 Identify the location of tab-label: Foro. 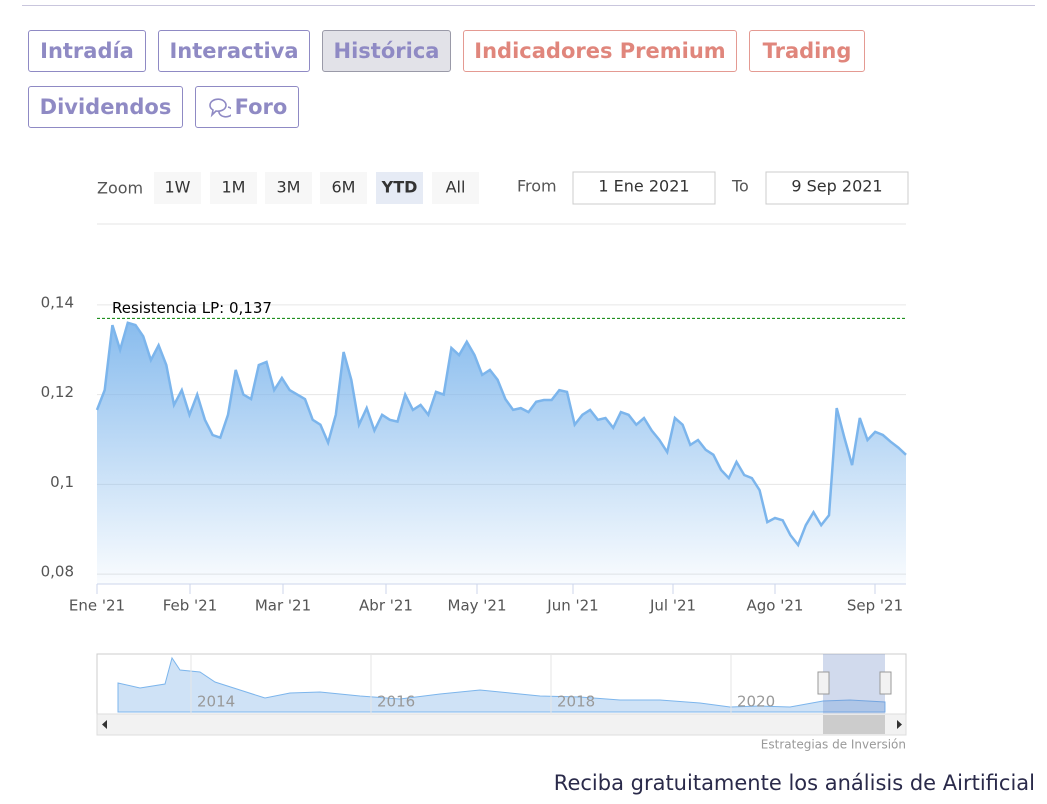
(261, 107).